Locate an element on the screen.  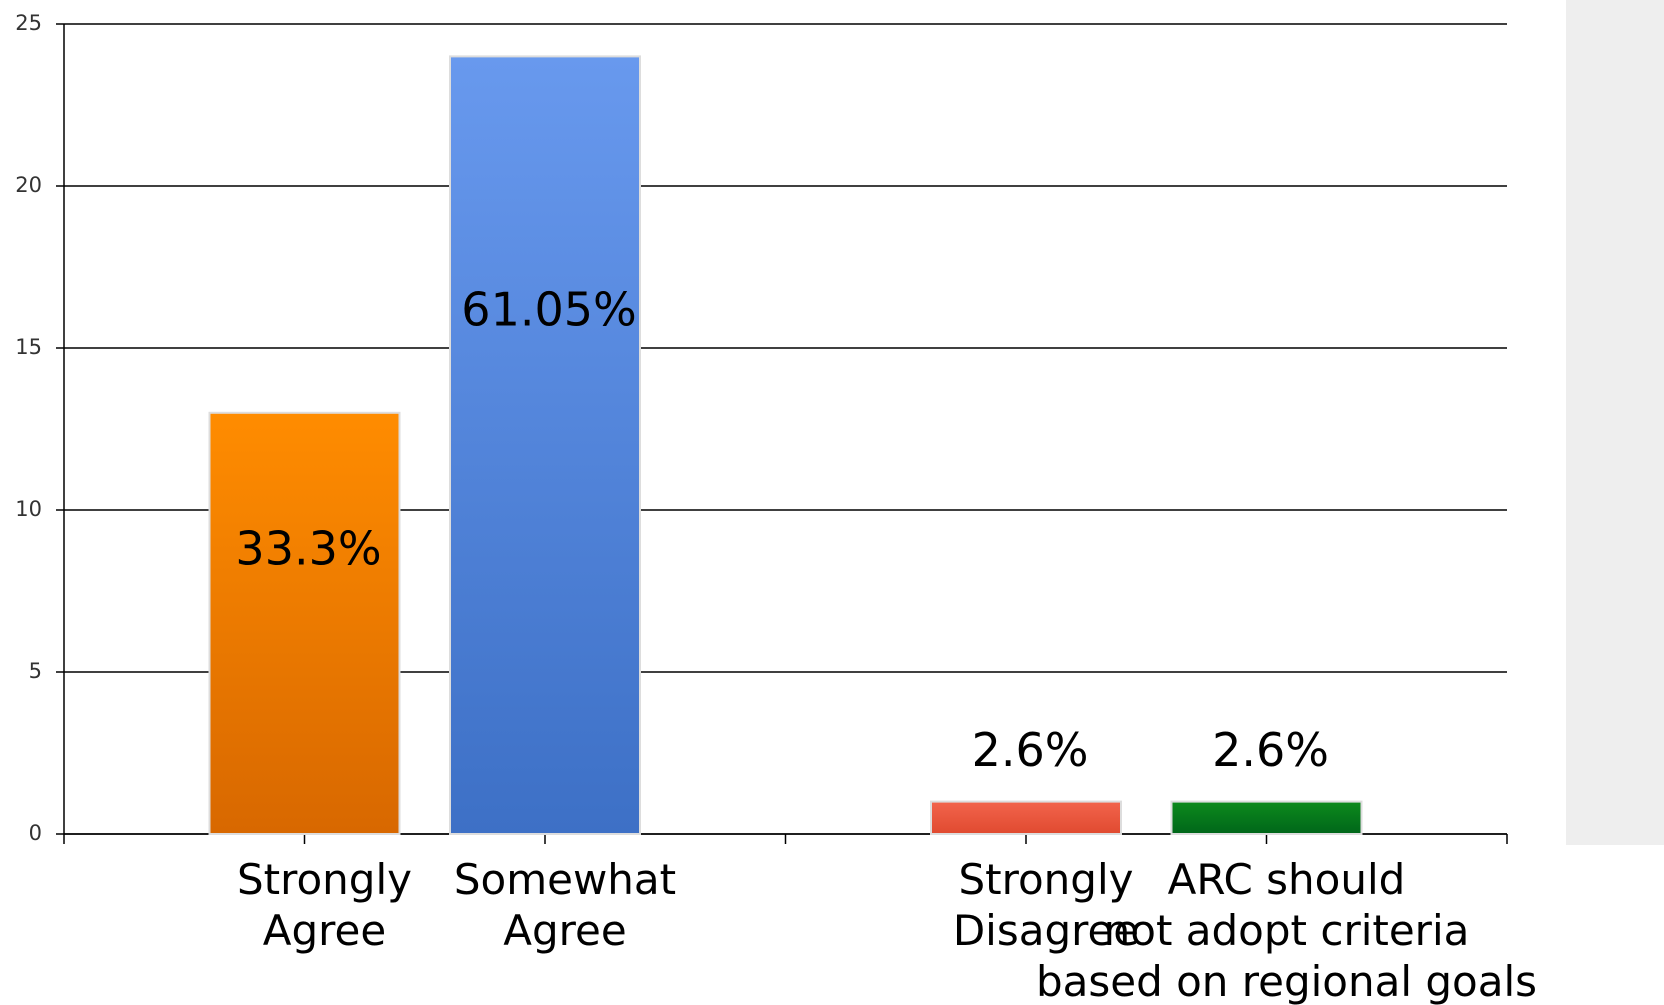
x-tick-label: Somewhat Agree is located at coordinates (565, 905).